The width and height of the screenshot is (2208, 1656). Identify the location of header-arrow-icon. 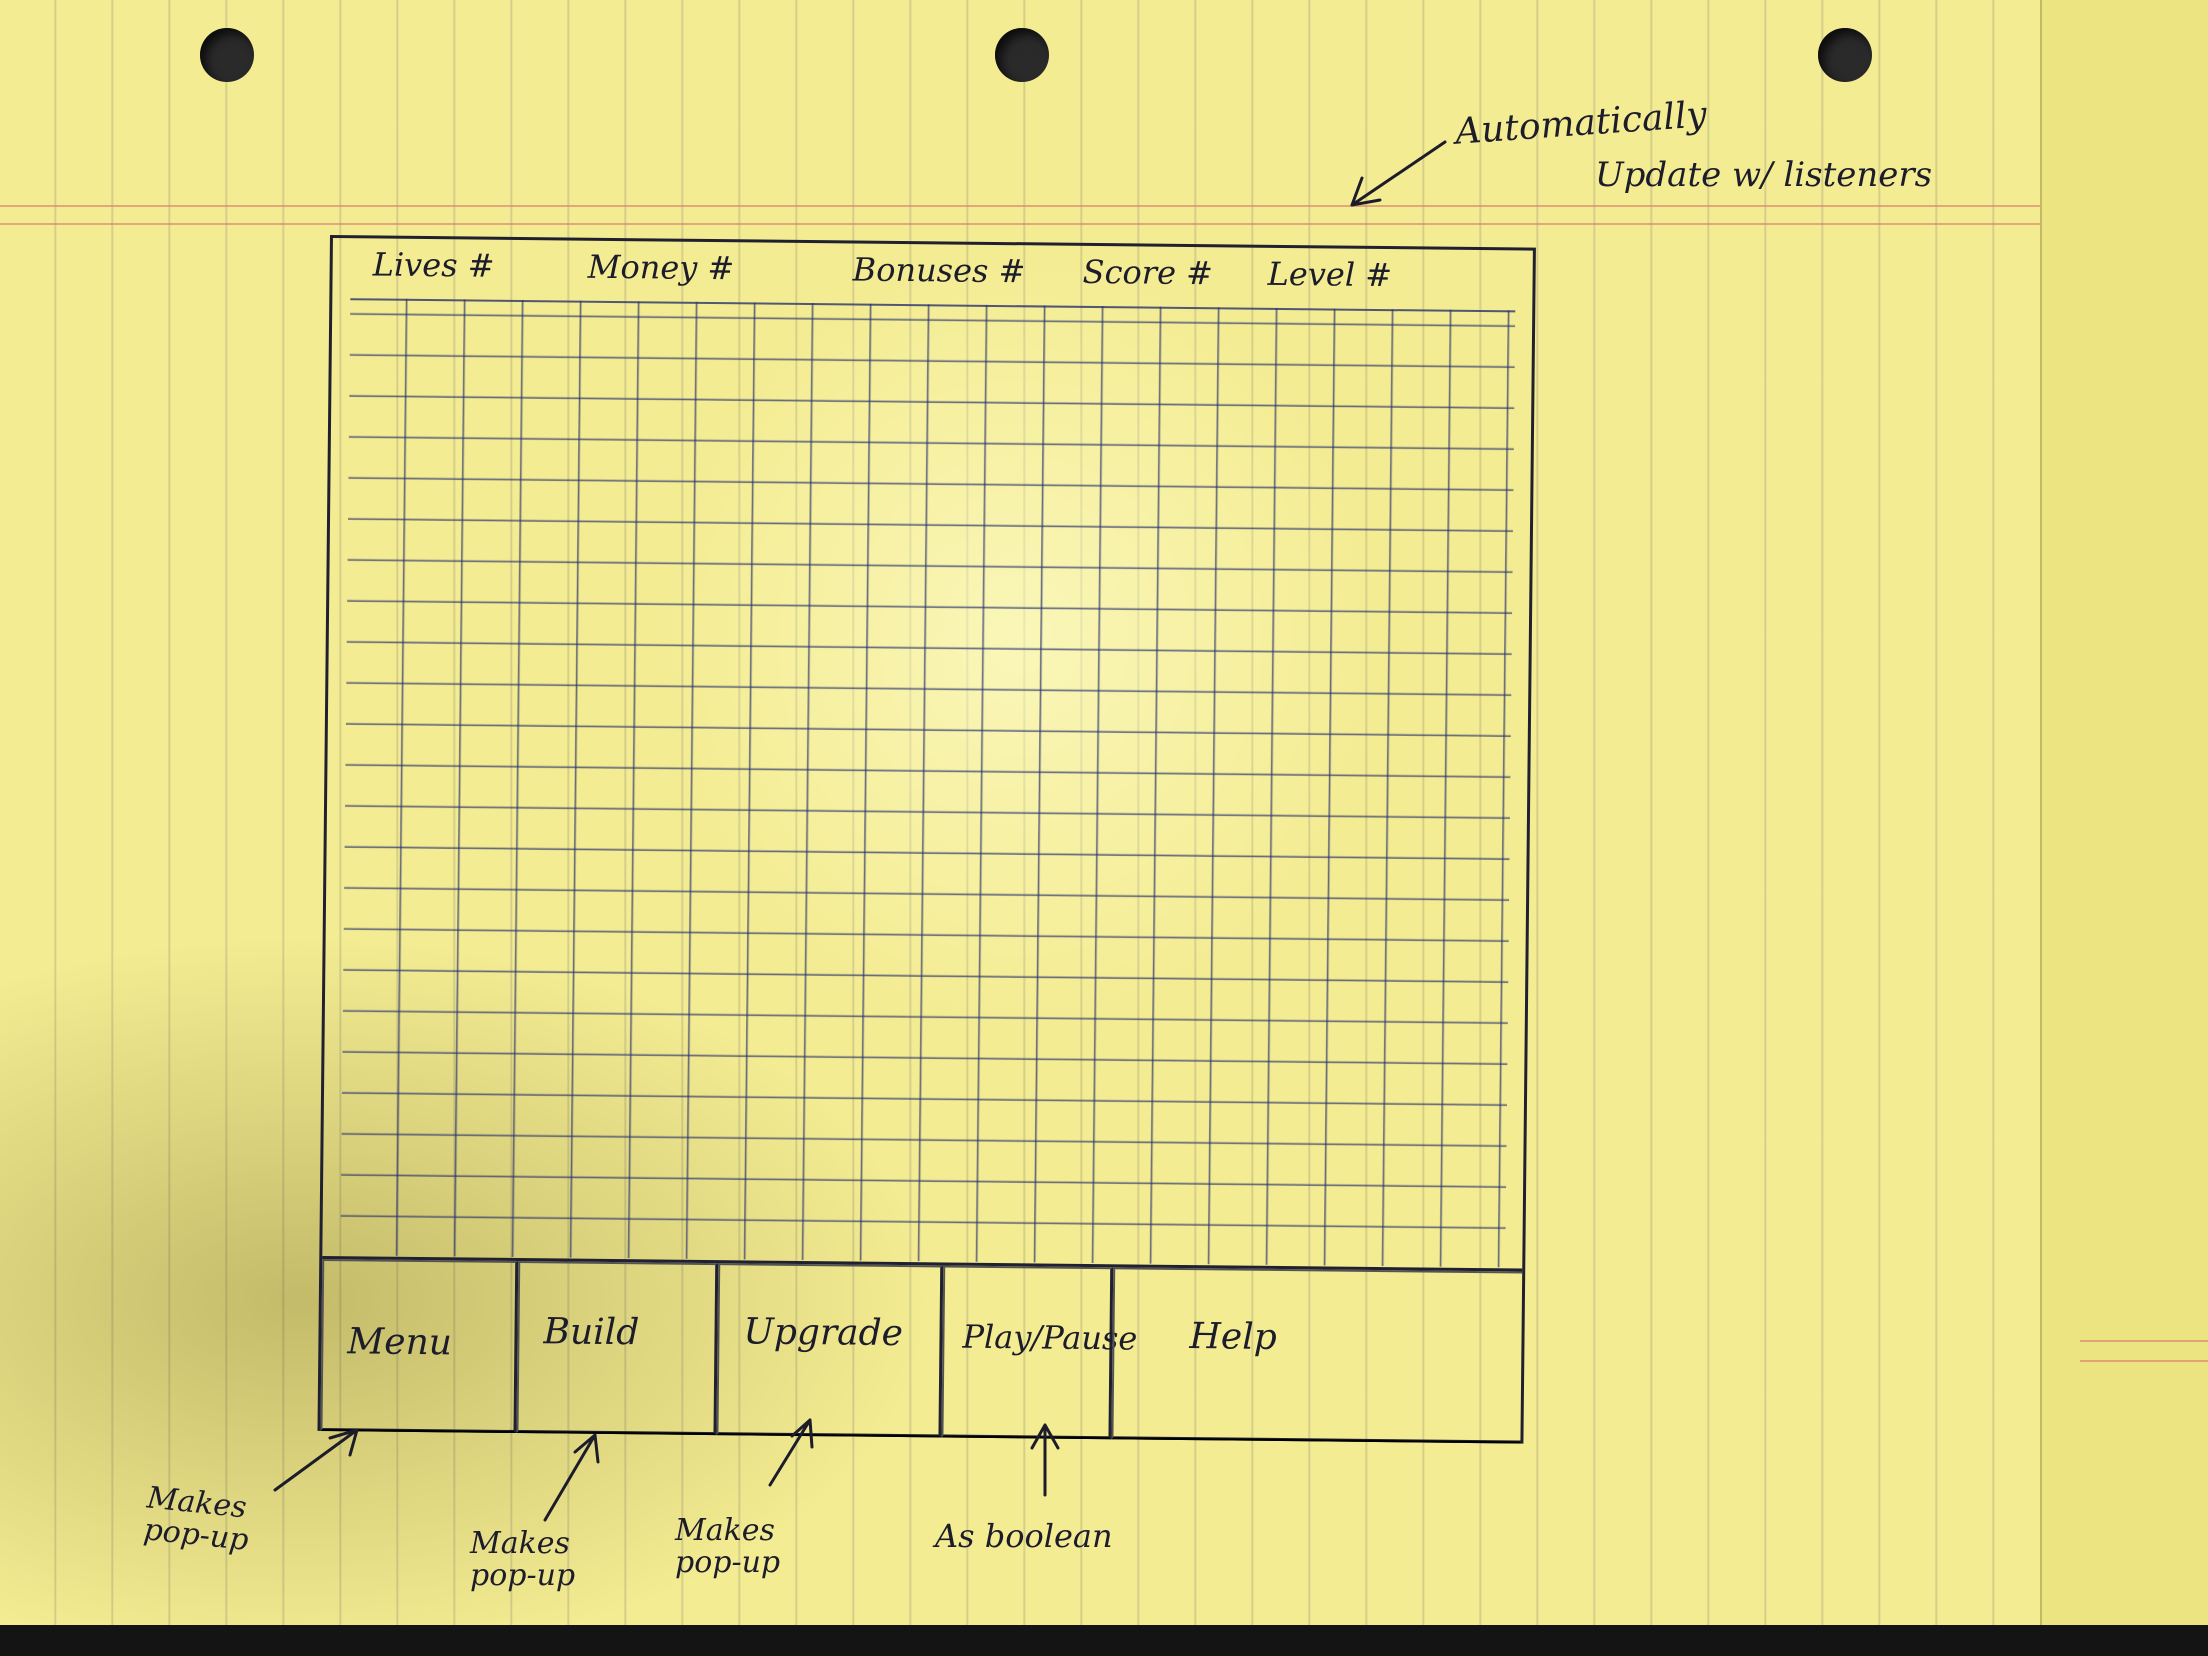
(1398, 173).